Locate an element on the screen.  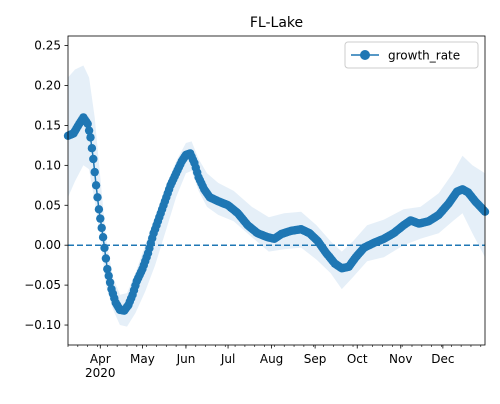
legend: growth_rate is located at coordinates (411, 55).